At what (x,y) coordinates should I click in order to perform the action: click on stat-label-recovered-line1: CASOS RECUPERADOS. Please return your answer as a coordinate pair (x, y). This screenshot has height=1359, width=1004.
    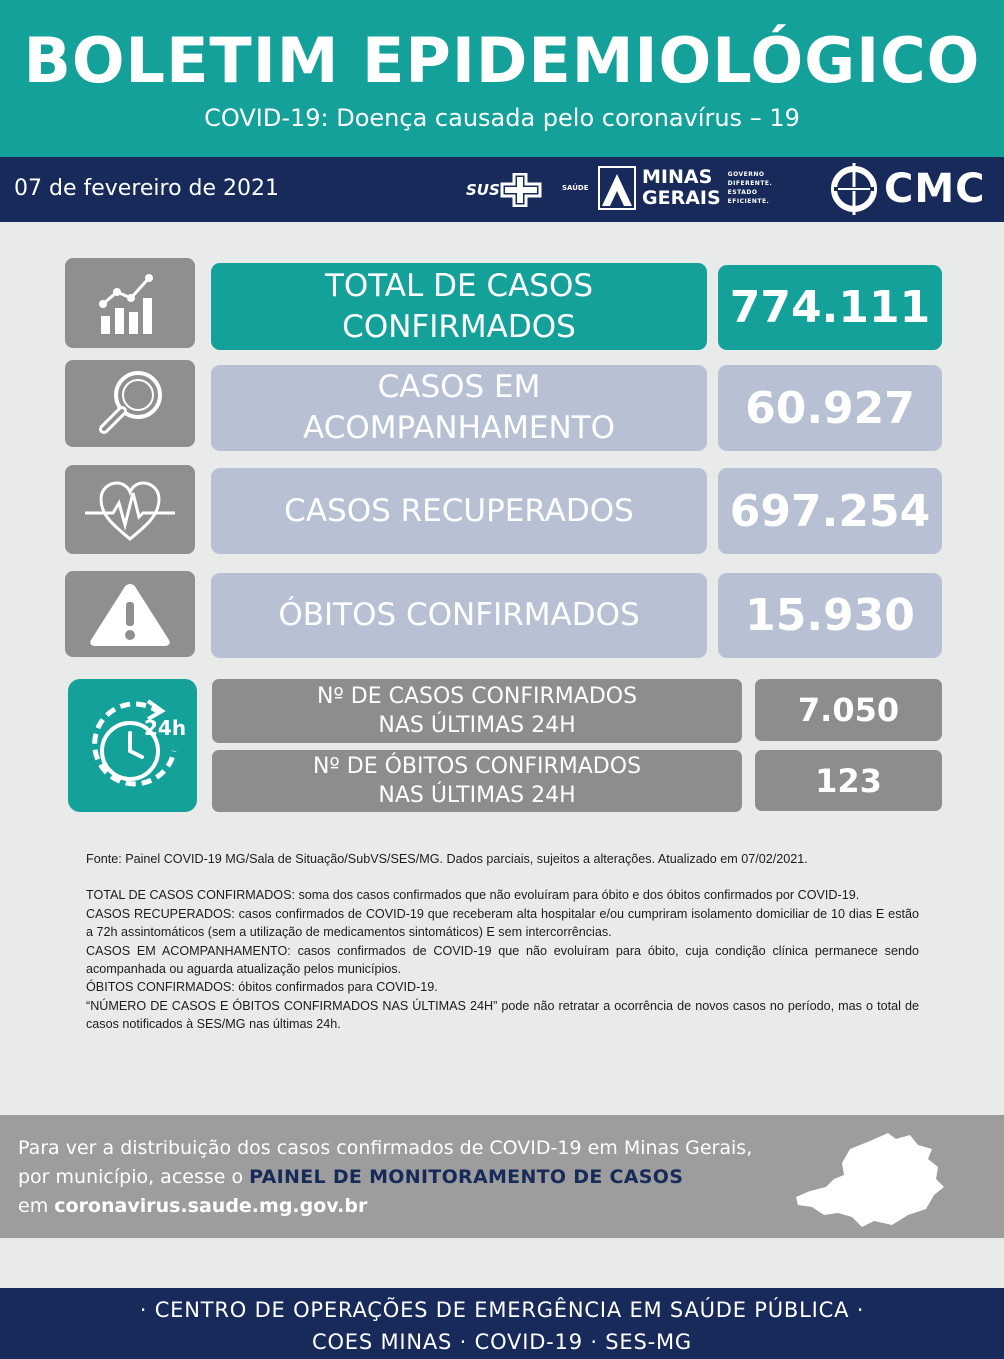
    Looking at the image, I should click on (459, 510).